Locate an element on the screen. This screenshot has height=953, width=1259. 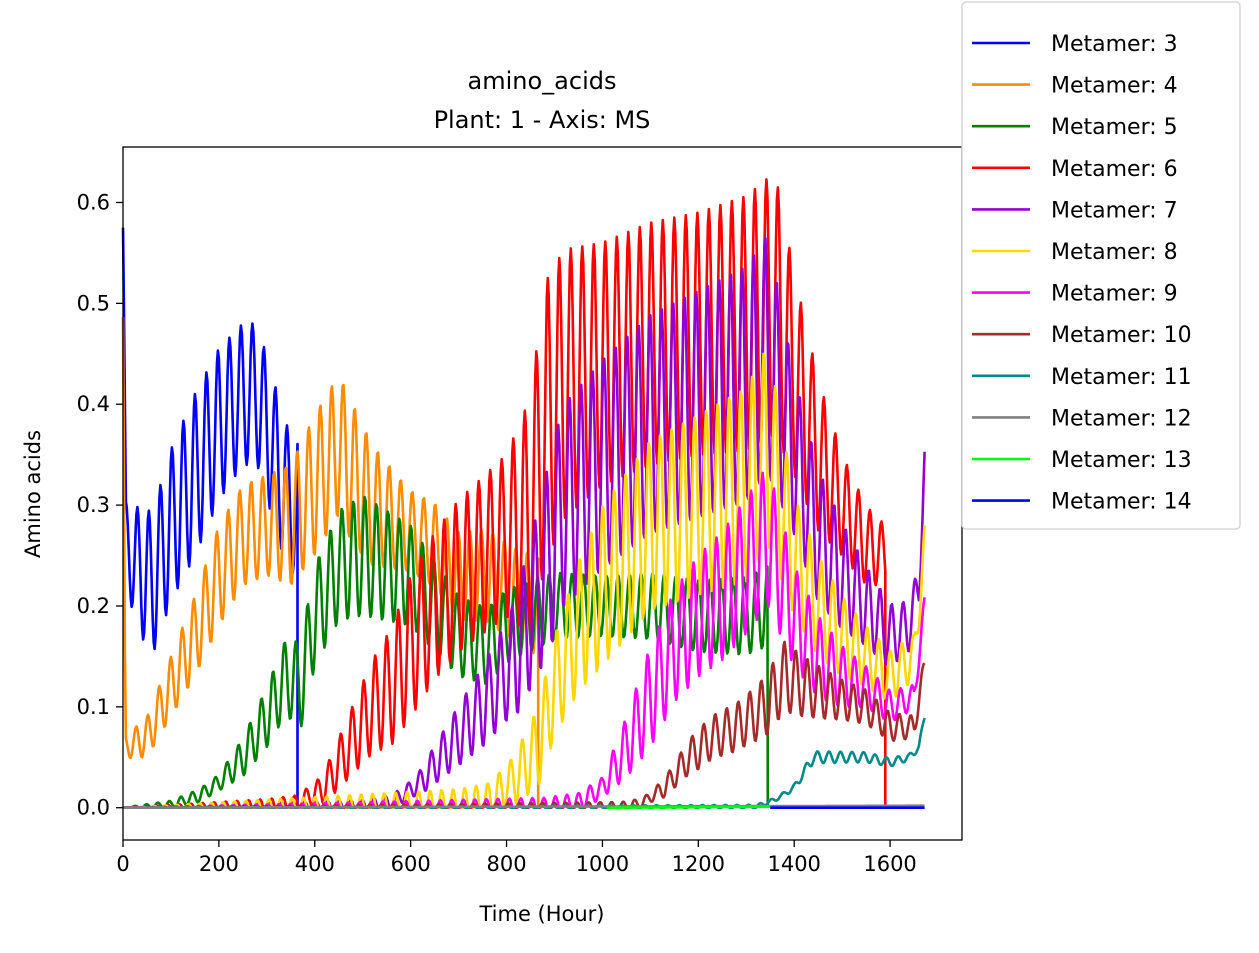
x-tick-label: 600 is located at coordinates (411, 864).